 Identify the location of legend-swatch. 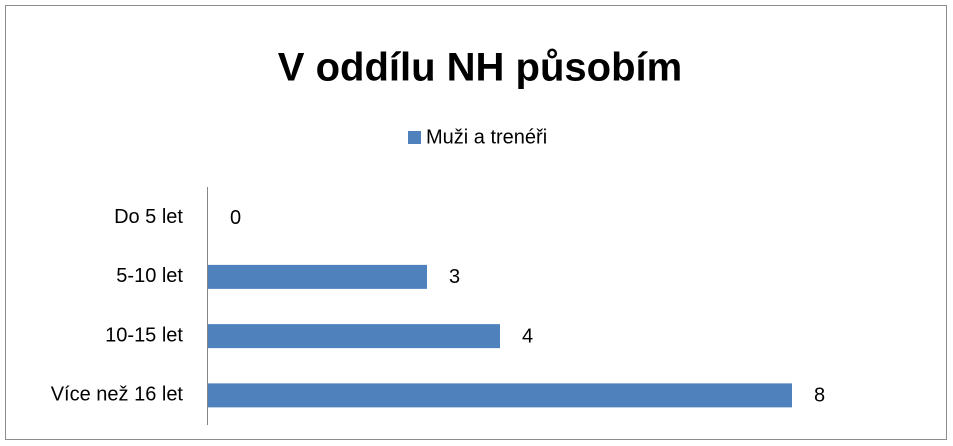
(414, 137).